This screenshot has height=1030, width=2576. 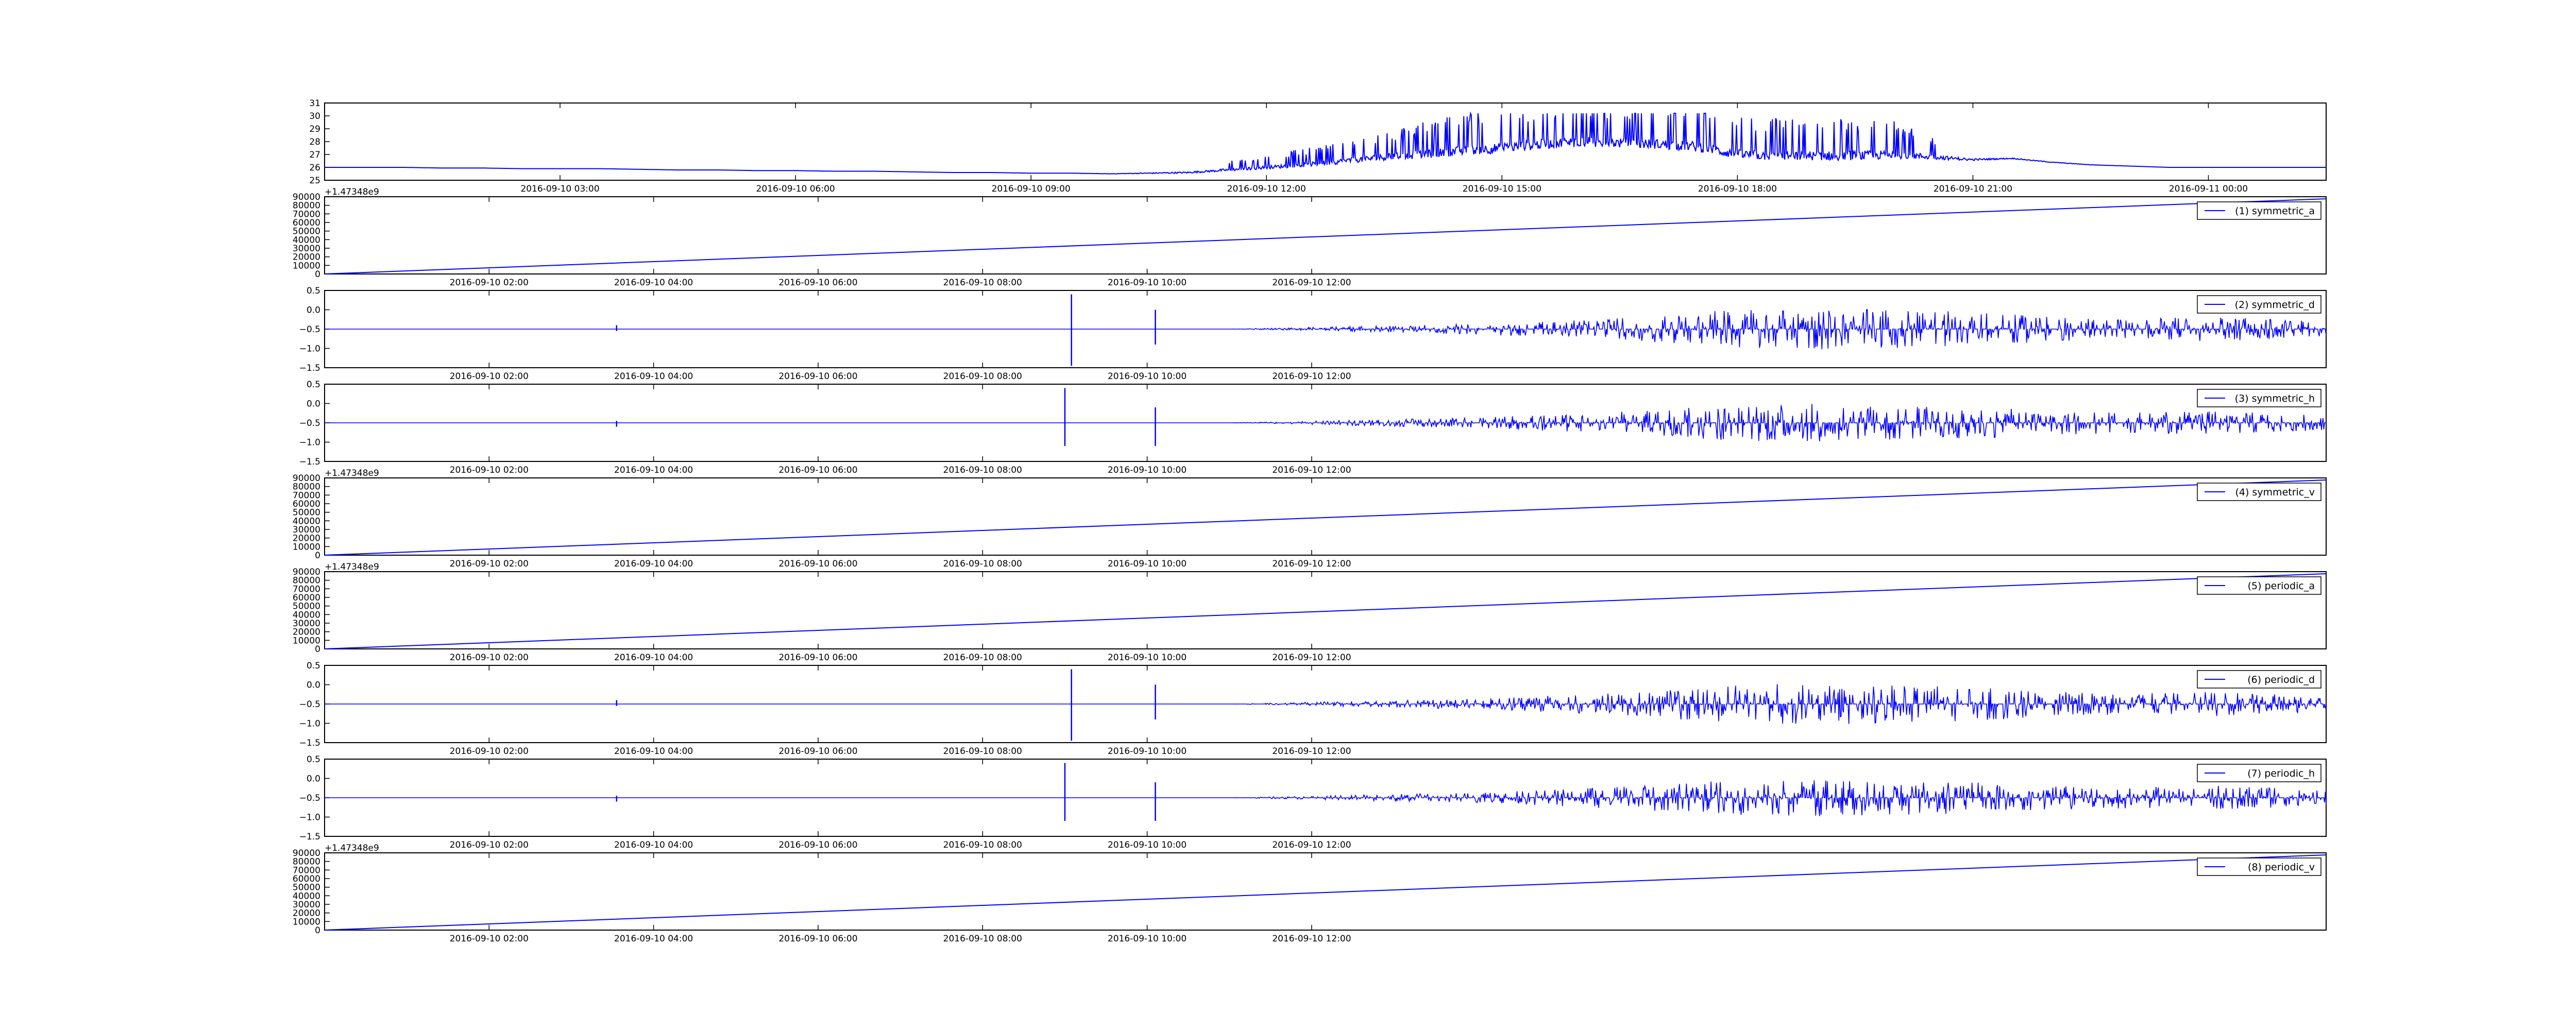 I want to click on legend-label: (2) symmetric_d, so click(x=2275, y=305).